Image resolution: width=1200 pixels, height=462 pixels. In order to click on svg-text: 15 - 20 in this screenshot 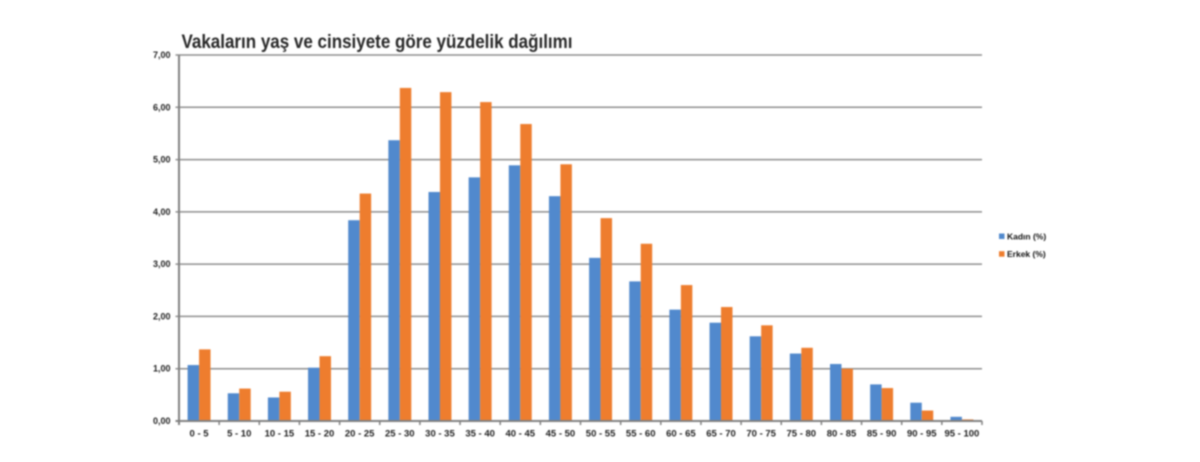, I will do `click(320, 434)`.